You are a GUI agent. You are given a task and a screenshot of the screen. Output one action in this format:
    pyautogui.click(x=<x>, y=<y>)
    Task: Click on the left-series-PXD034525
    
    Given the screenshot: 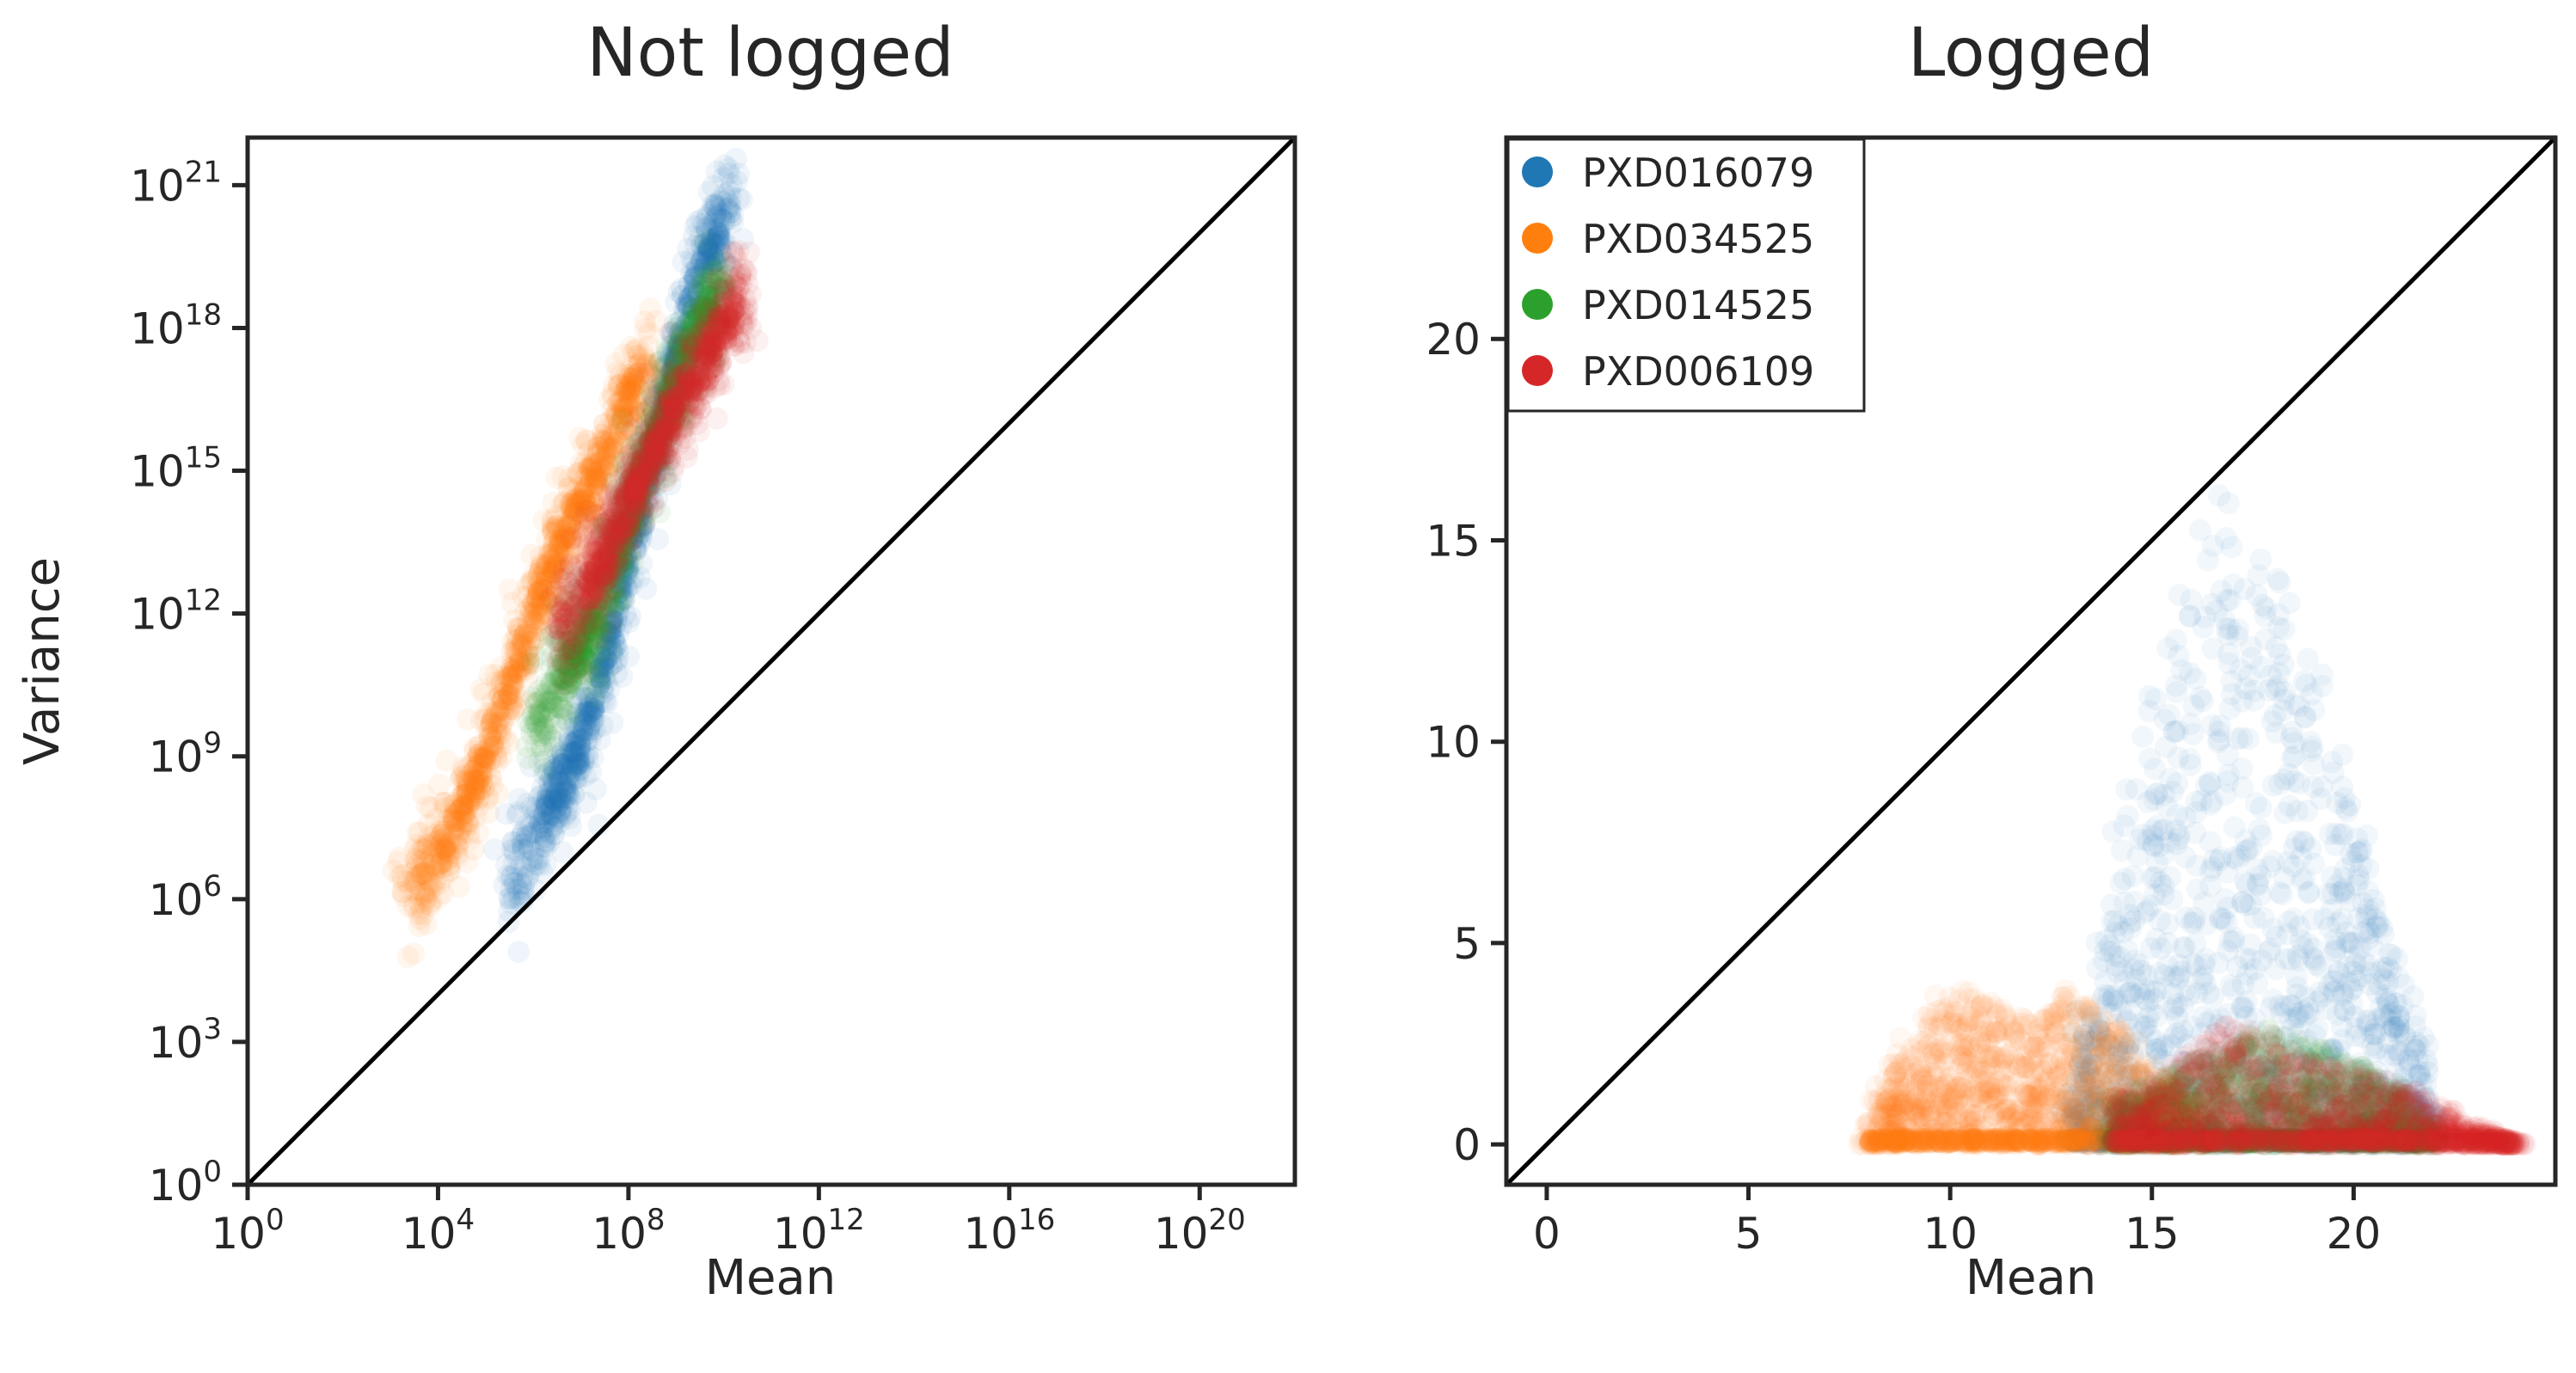 What is the action you would take?
    pyautogui.click(x=525, y=633)
    